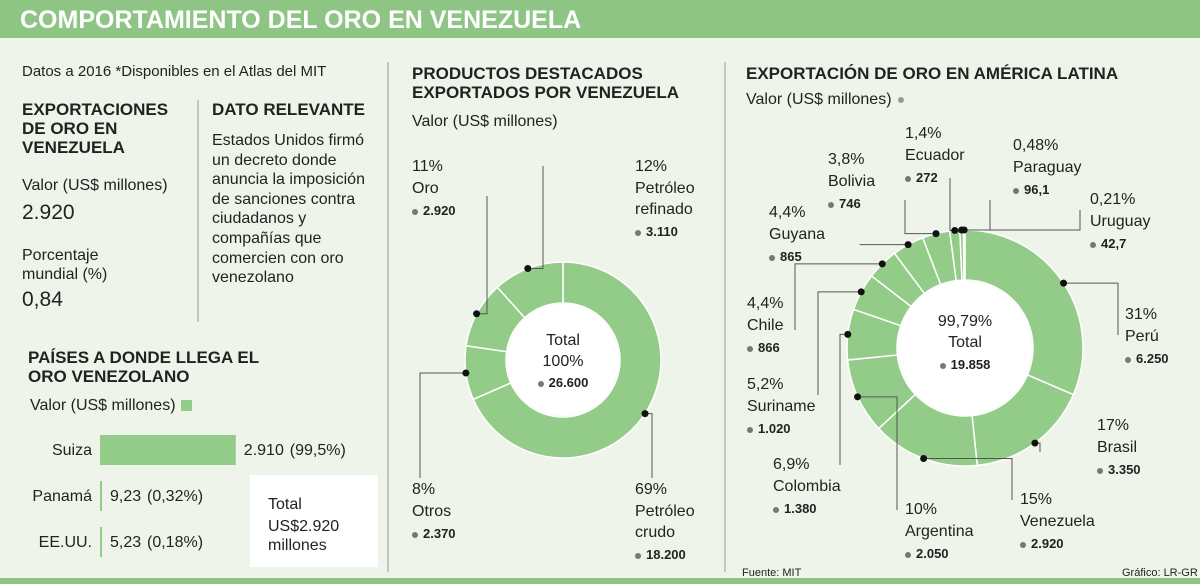  What do you see at coordinates (126, 542) in the screenshot?
I see `value-label: 5,23` at bounding box center [126, 542].